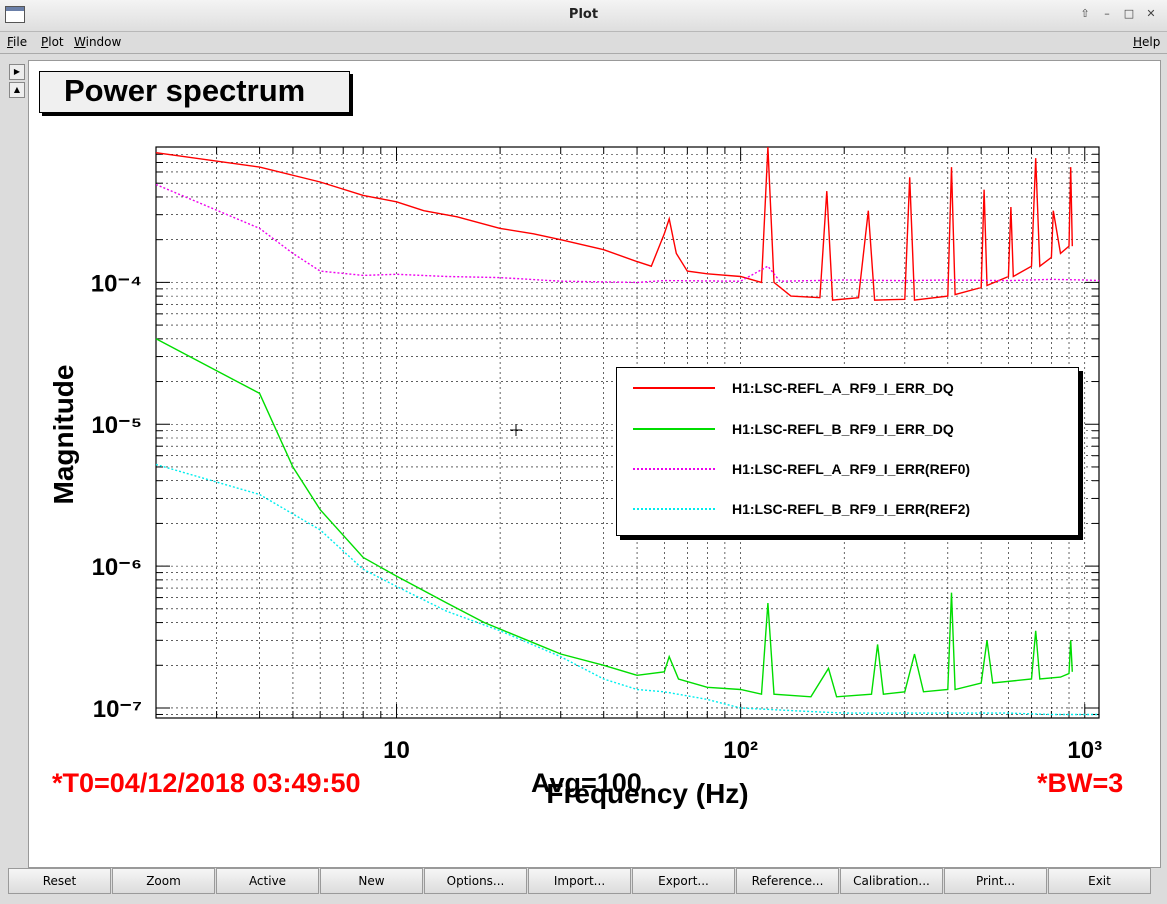  I want to click on menu-help: Help, so click(1147, 42).